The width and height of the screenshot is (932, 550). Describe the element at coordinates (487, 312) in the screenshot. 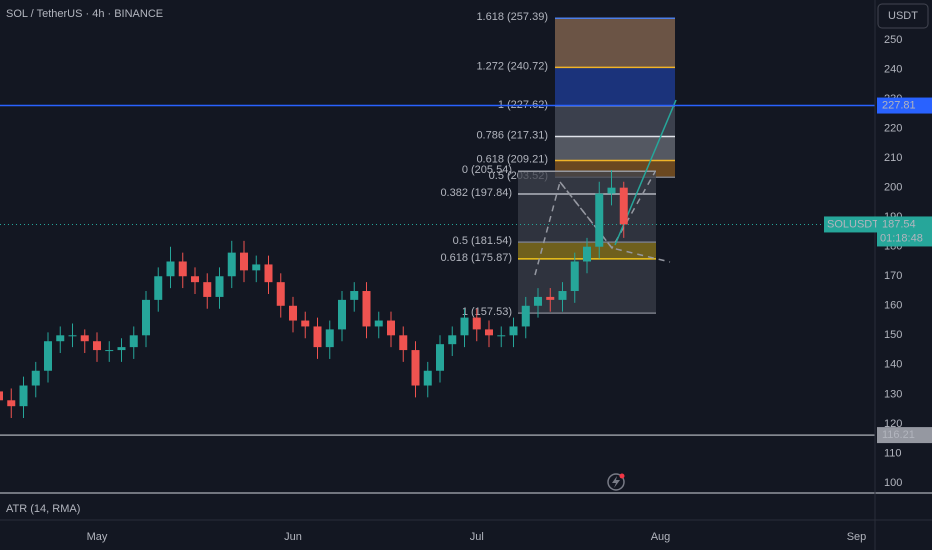

I see `fib-label: 1 (157.53)` at that location.